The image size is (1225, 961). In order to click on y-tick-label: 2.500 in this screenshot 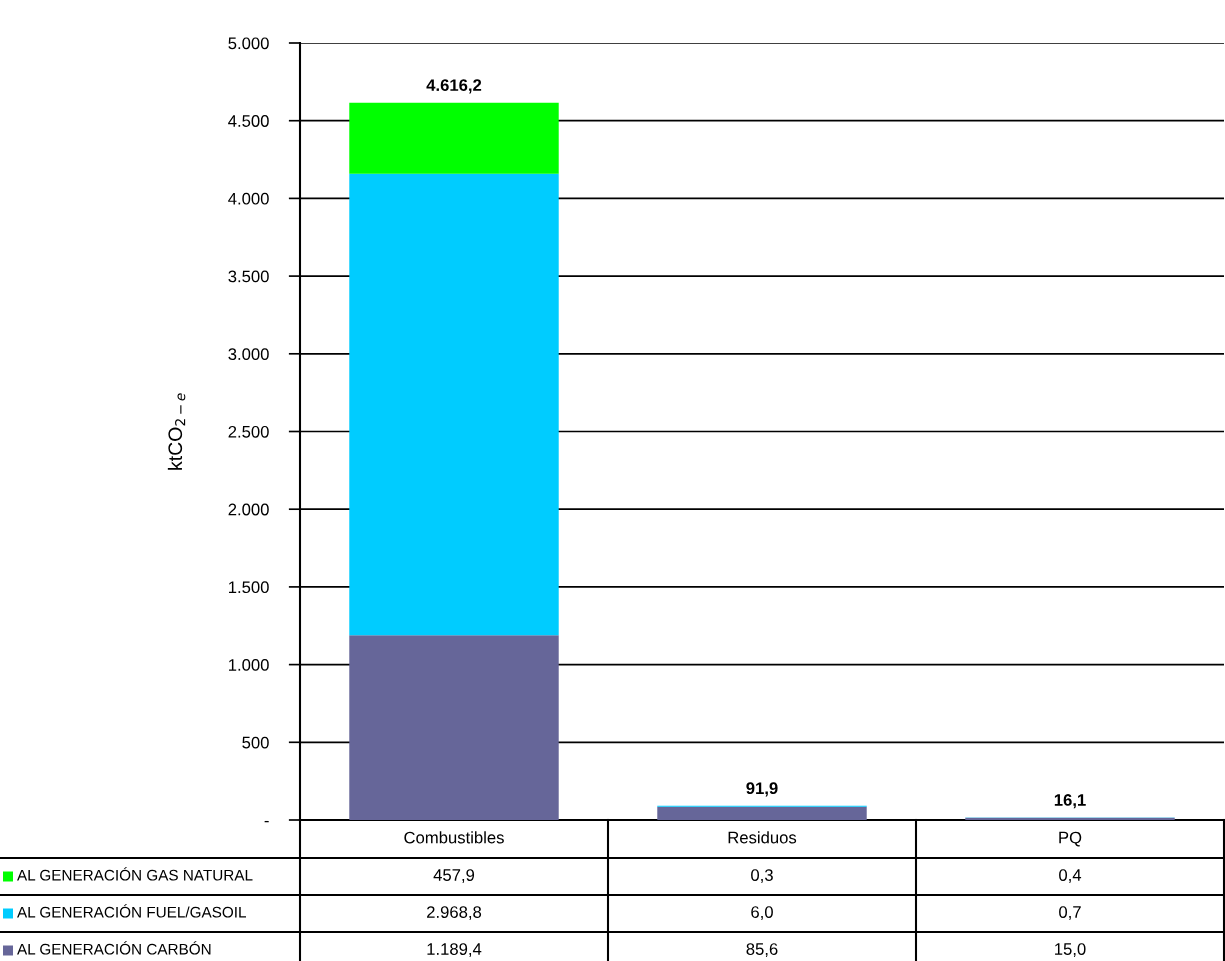, I will do `click(248, 431)`.